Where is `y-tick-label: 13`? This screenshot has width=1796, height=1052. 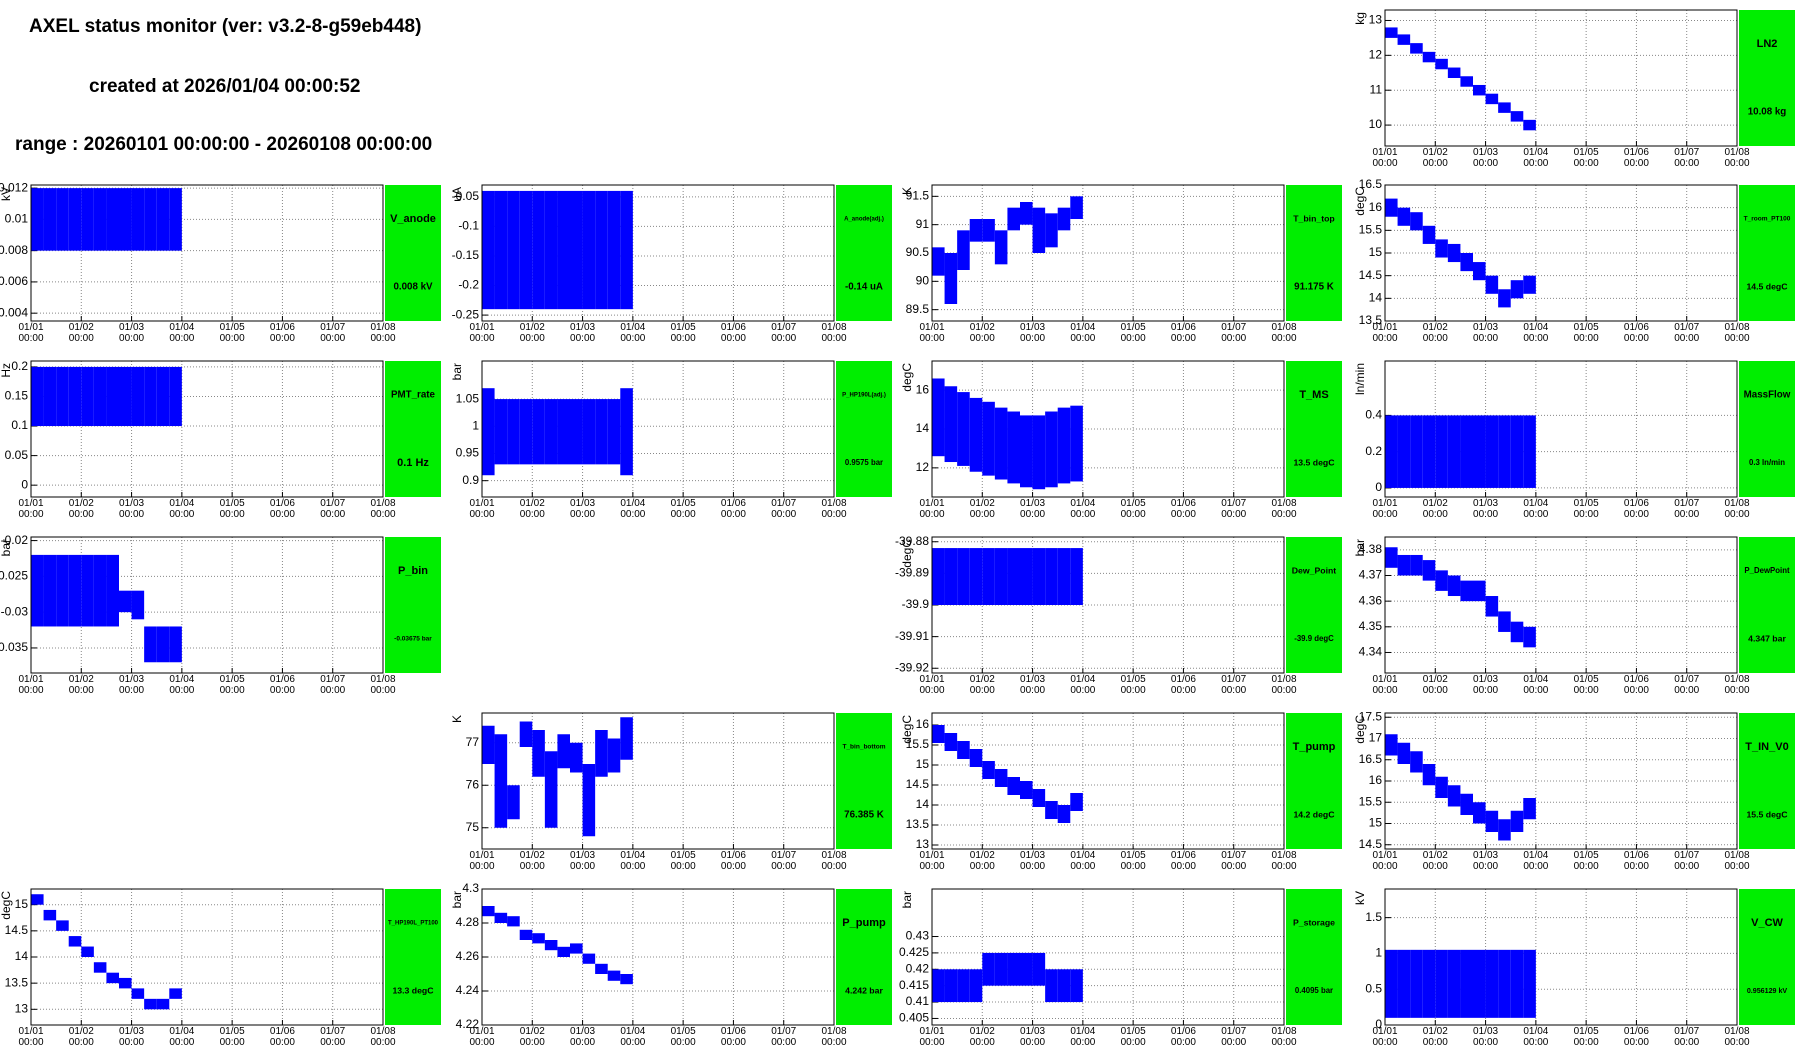
y-tick-label: 13 is located at coordinates (923, 844).